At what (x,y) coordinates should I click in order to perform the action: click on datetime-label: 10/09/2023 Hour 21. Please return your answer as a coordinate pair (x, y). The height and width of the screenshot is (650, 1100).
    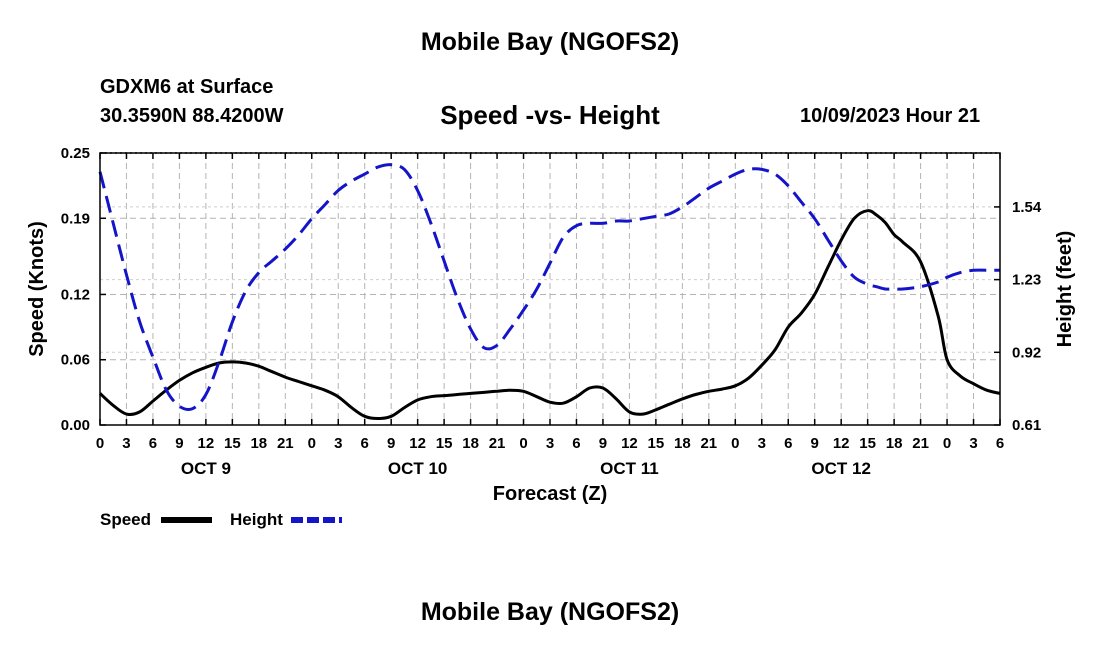
    Looking at the image, I should click on (890, 116).